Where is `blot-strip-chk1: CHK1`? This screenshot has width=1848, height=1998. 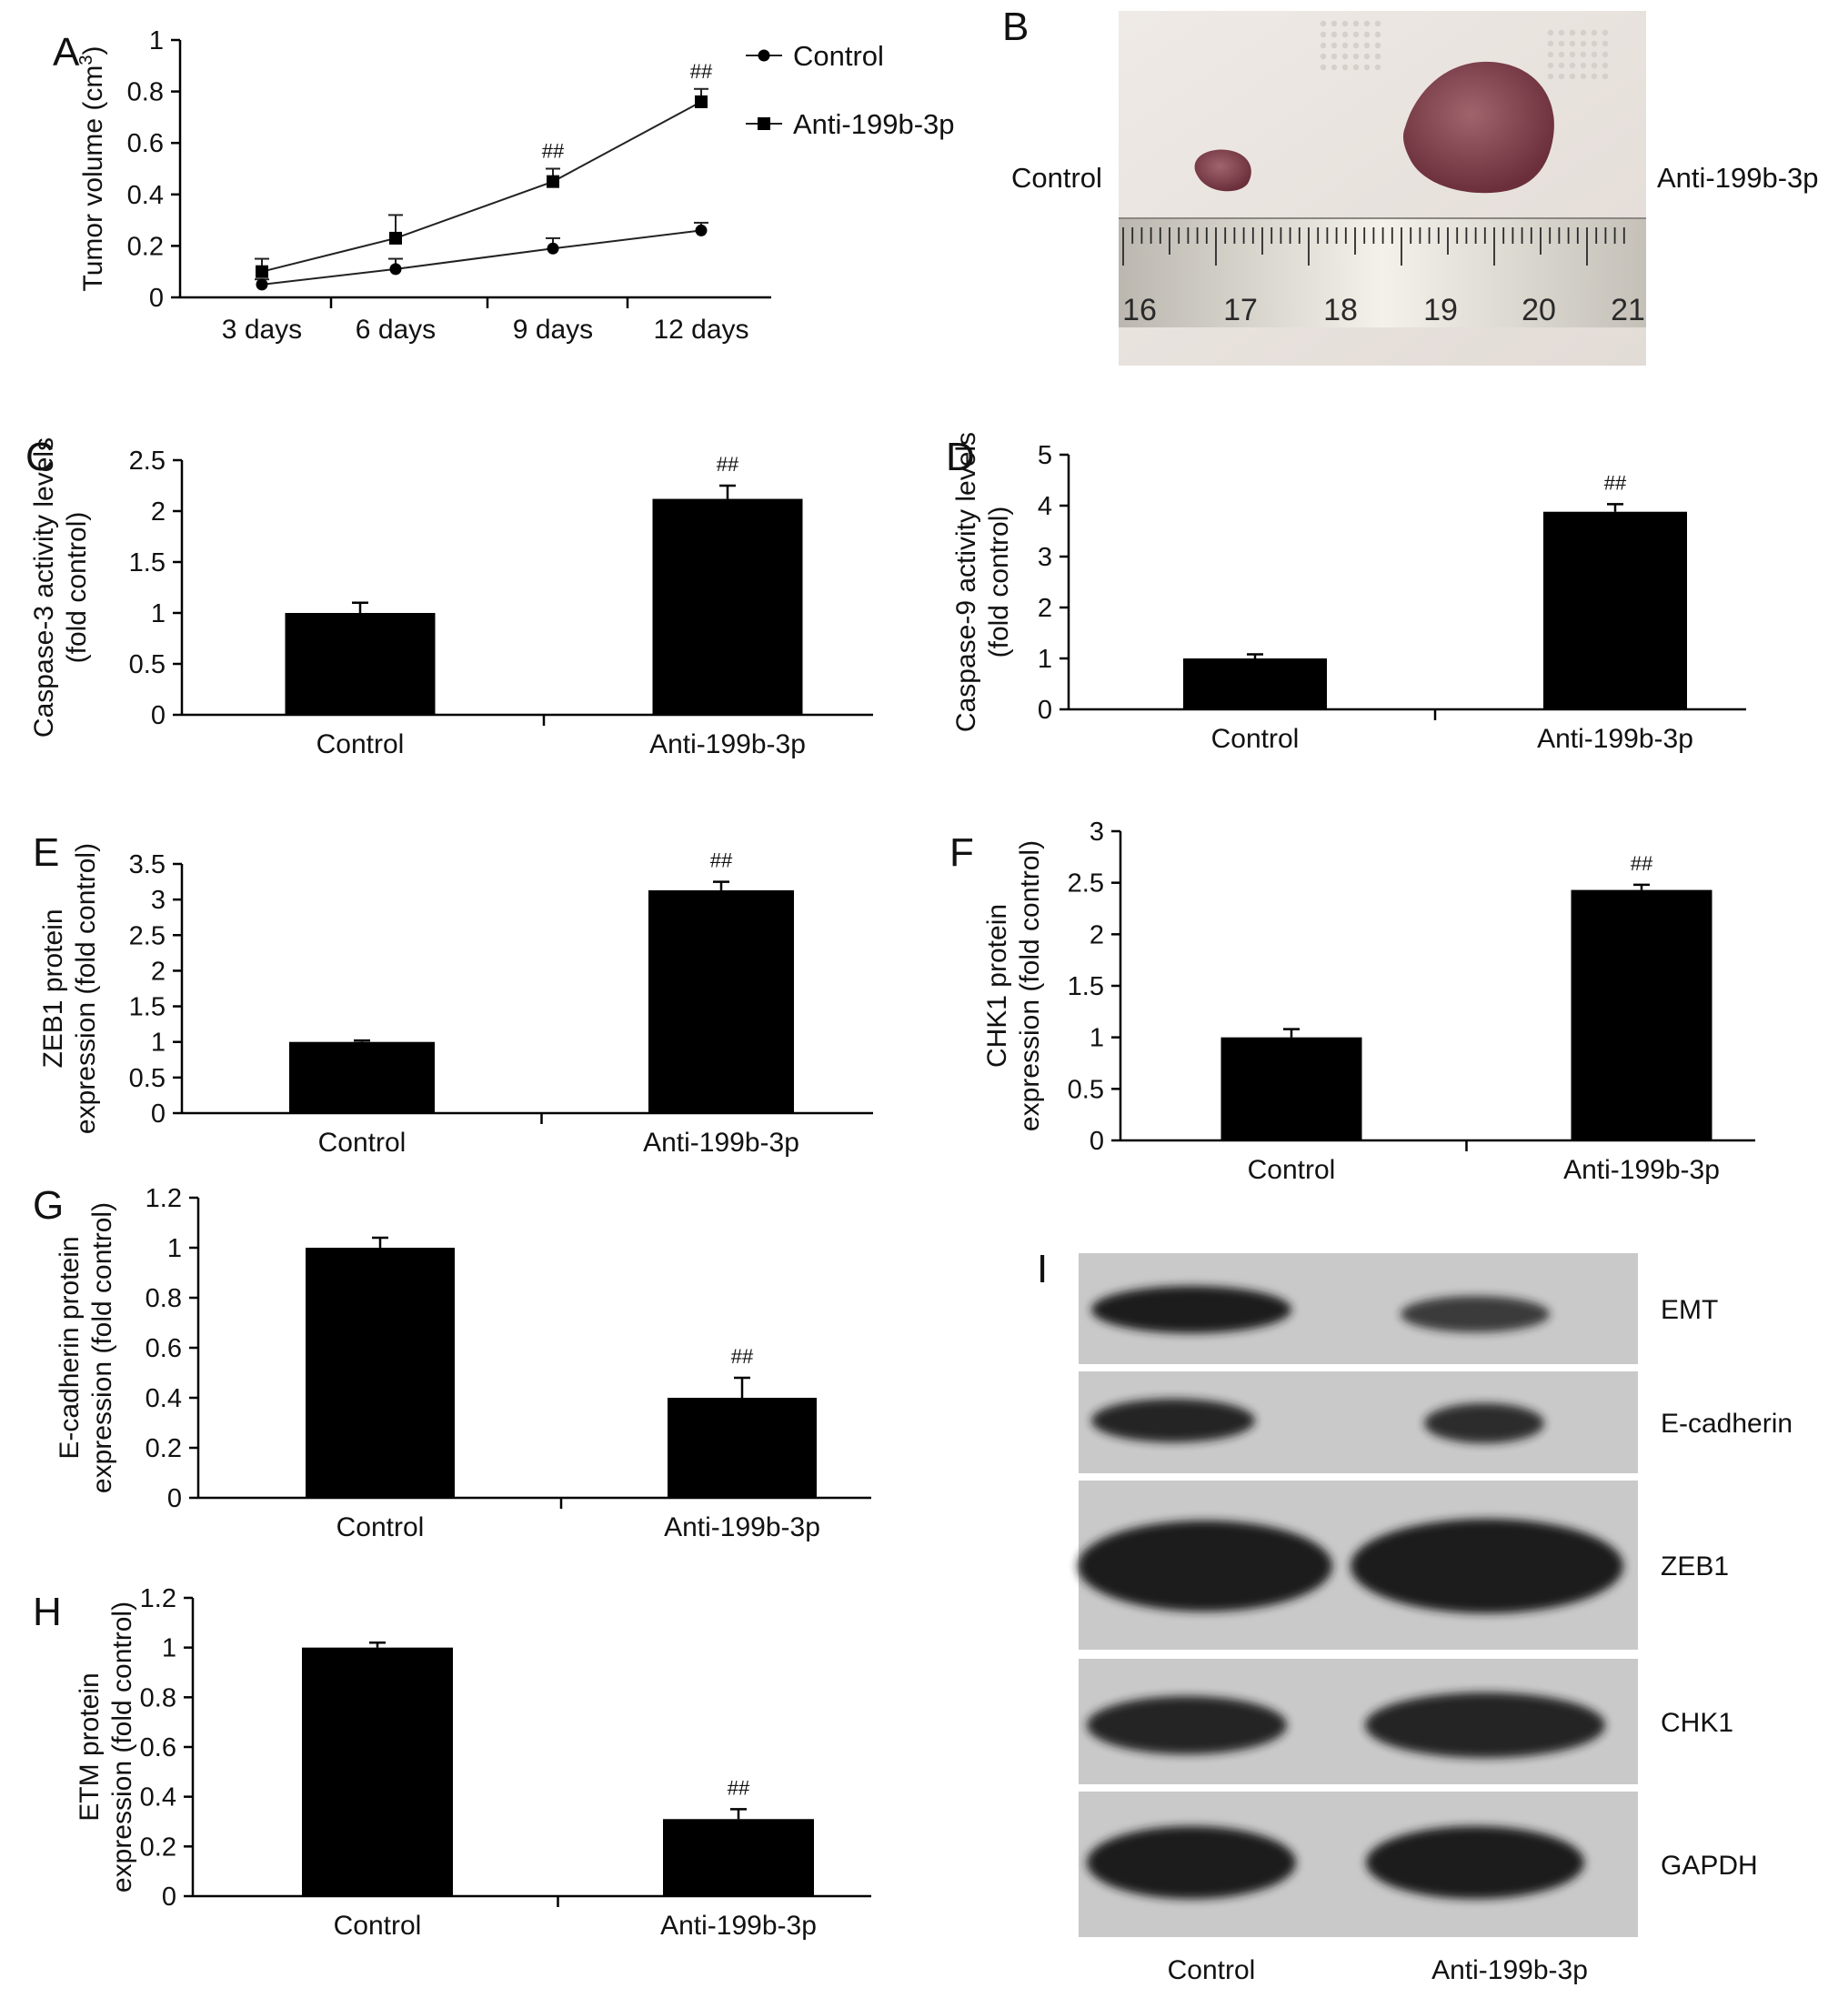 blot-strip-chk1: CHK1 is located at coordinates (1406, 1721).